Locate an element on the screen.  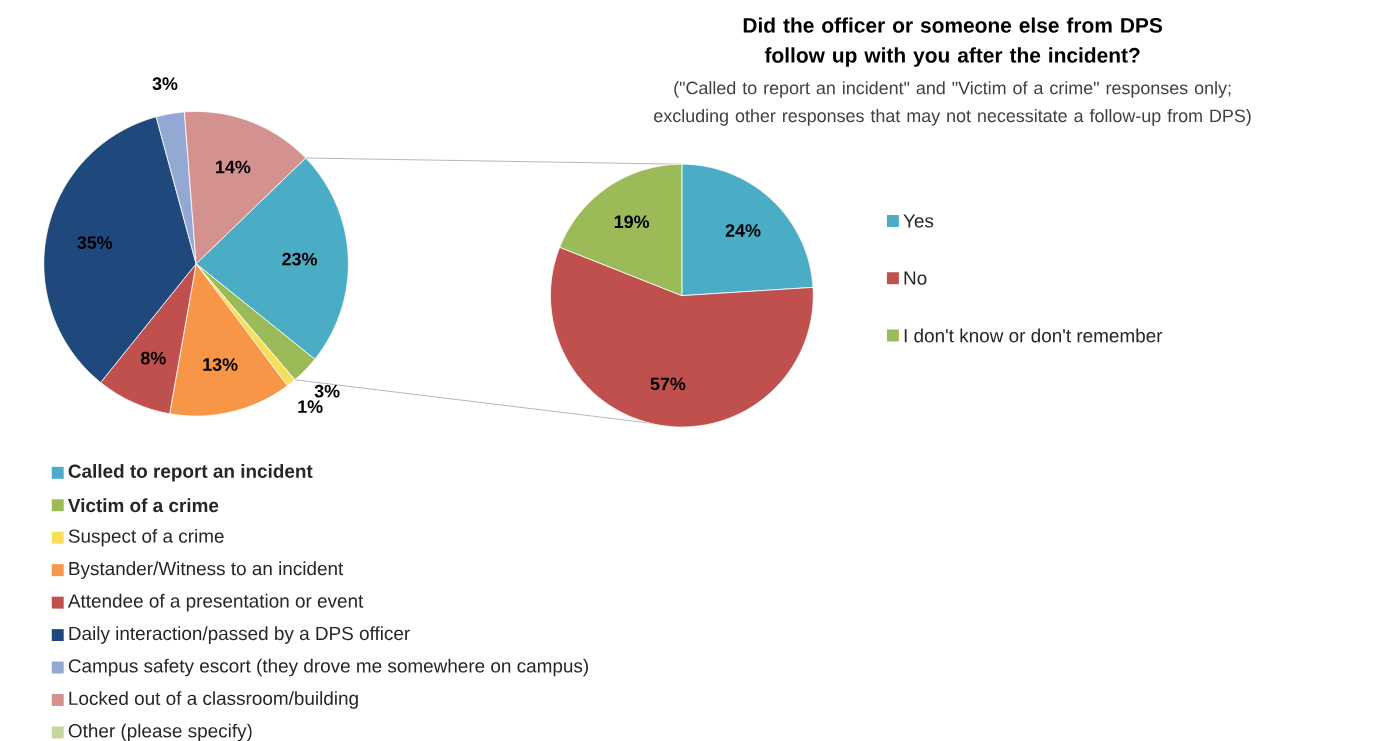
chart-title: Did the officer or someone else from DPS follow up with you after the incident? is located at coordinates (953, 42).